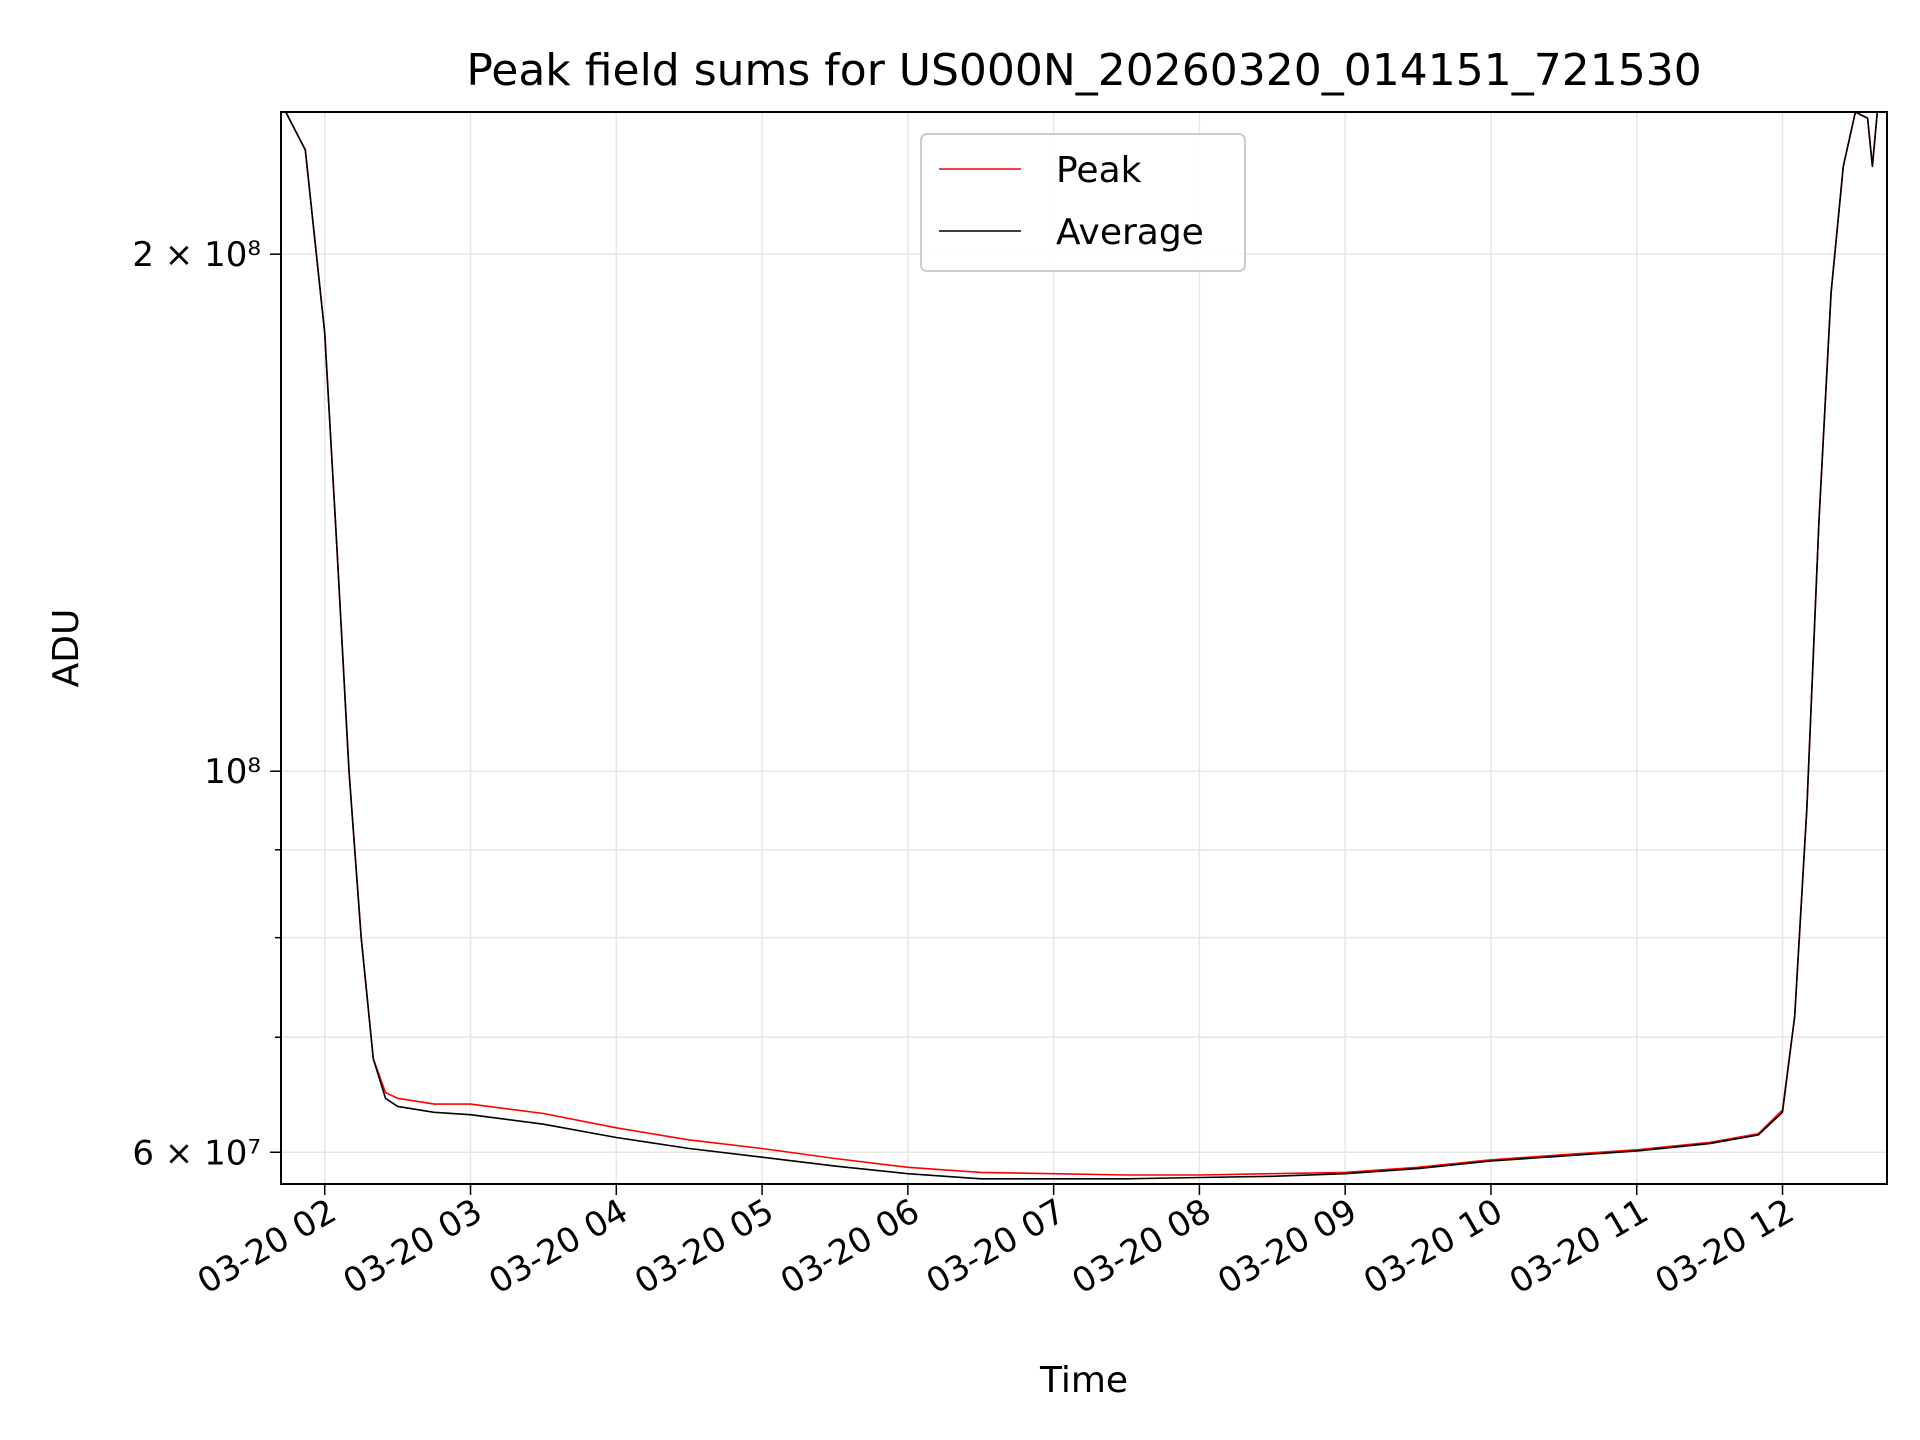 The width and height of the screenshot is (1920, 1440). Describe the element at coordinates (232, 772) in the screenshot. I see `y-tick-label: 10⁸` at that location.